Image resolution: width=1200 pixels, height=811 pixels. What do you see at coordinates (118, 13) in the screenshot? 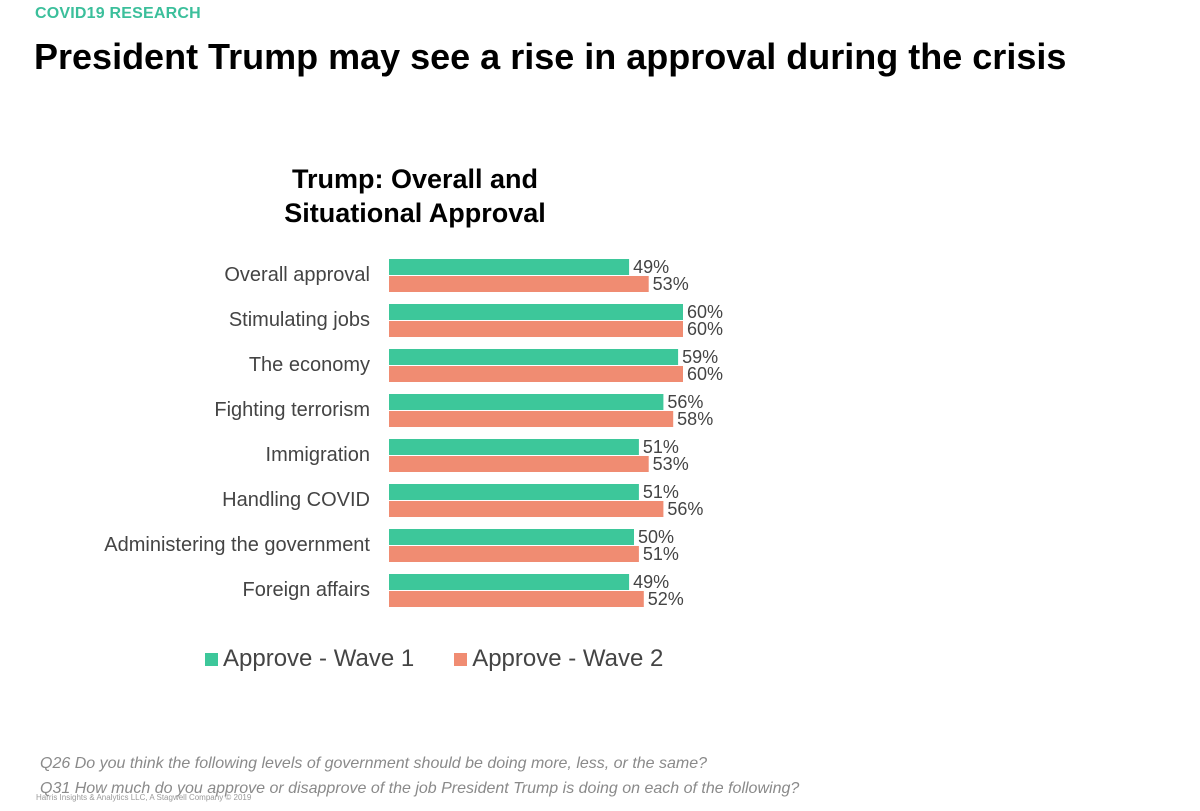
I see `section-kicker: COVID19 RESEARCH` at bounding box center [118, 13].